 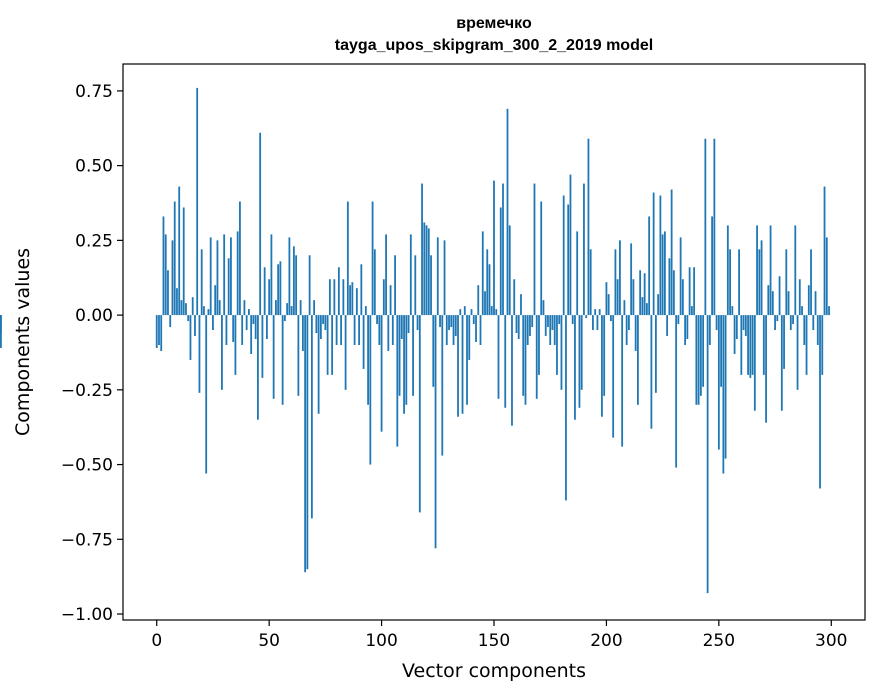 I want to click on x-tick-label: 250, so click(x=719, y=641).